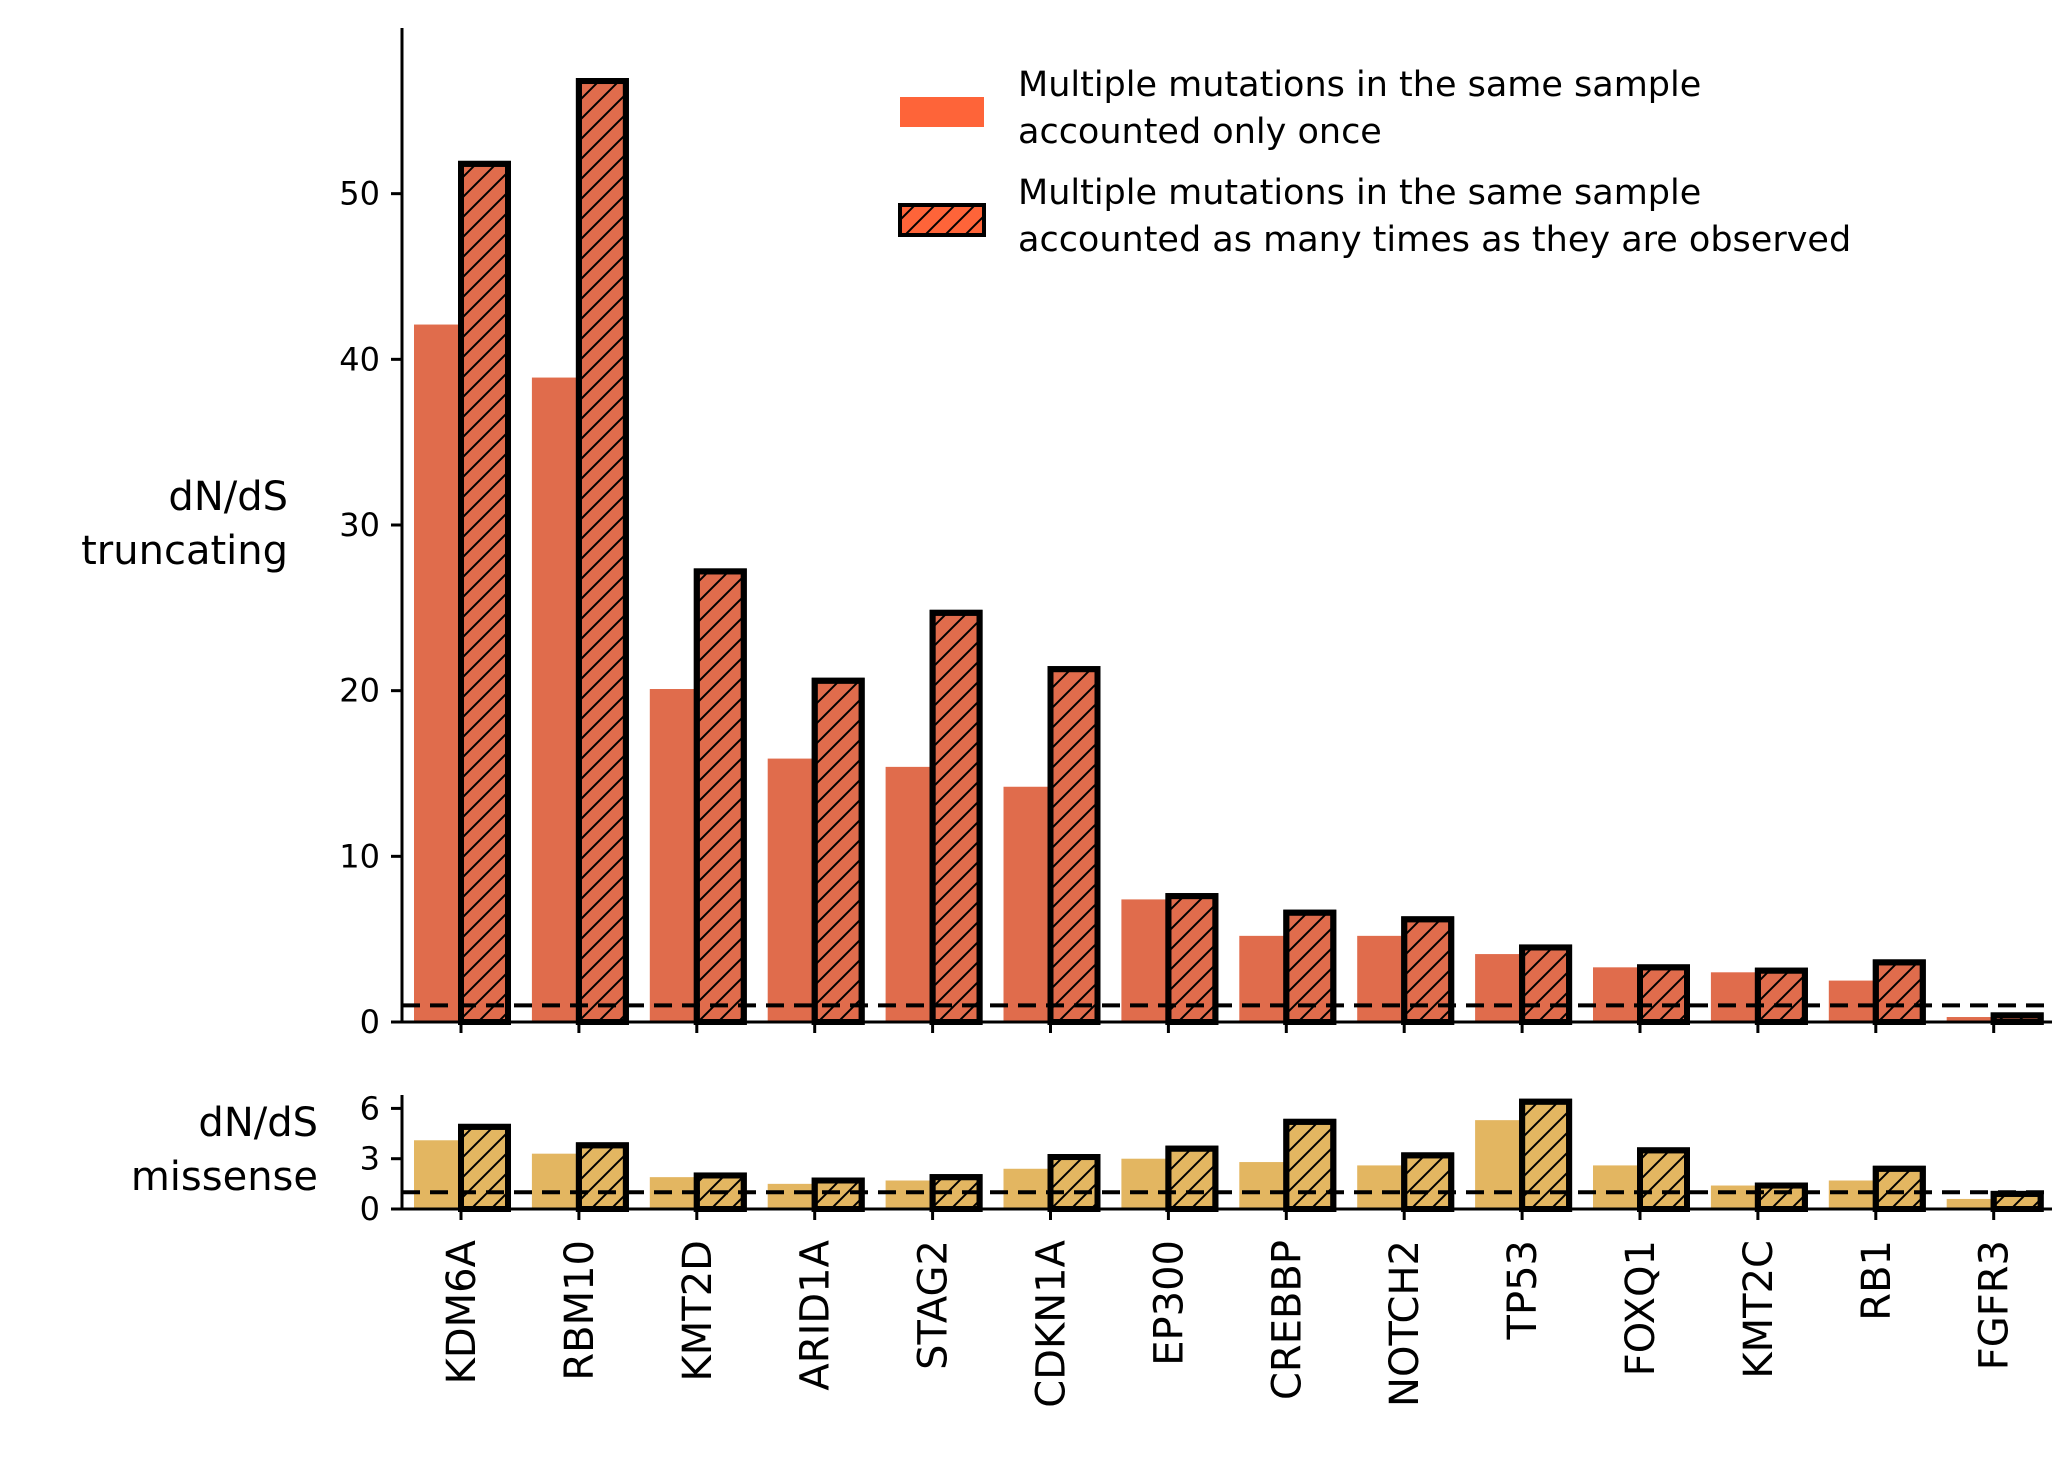  What do you see at coordinates (359, 194) in the screenshot?
I see `truncating-y-tick-label-50: 50` at bounding box center [359, 194].